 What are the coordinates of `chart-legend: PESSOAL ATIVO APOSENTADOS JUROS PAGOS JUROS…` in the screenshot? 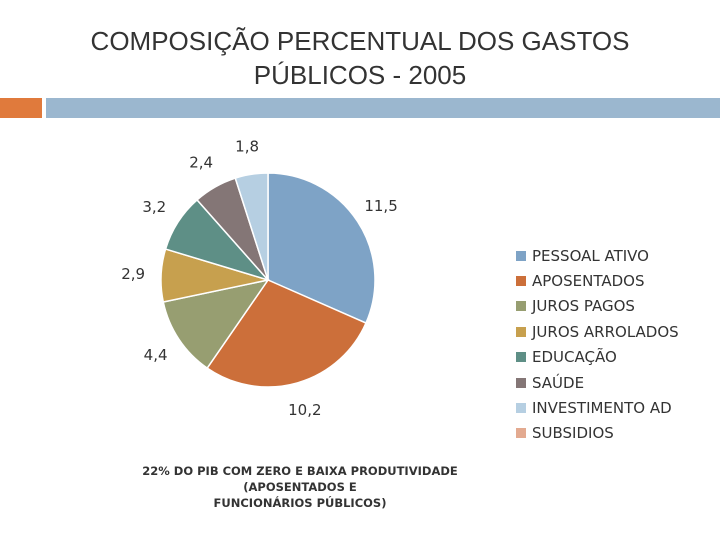 It's located at (616, 344).